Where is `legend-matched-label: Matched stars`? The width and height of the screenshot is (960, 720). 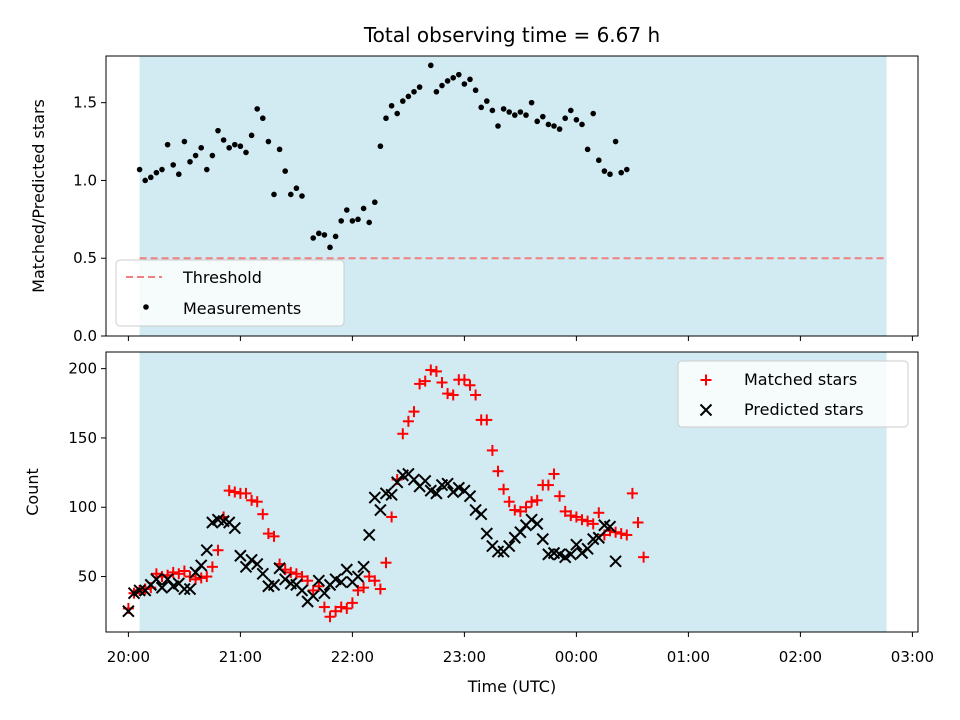 legend-matched-label: Matched stars is located at coordinates (800, 379).